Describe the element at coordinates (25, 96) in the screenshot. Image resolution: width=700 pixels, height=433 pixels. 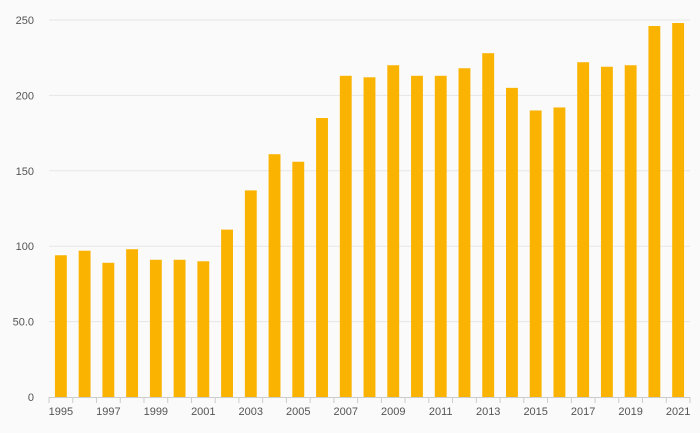
I see `y-tick-label: 200` at that location.